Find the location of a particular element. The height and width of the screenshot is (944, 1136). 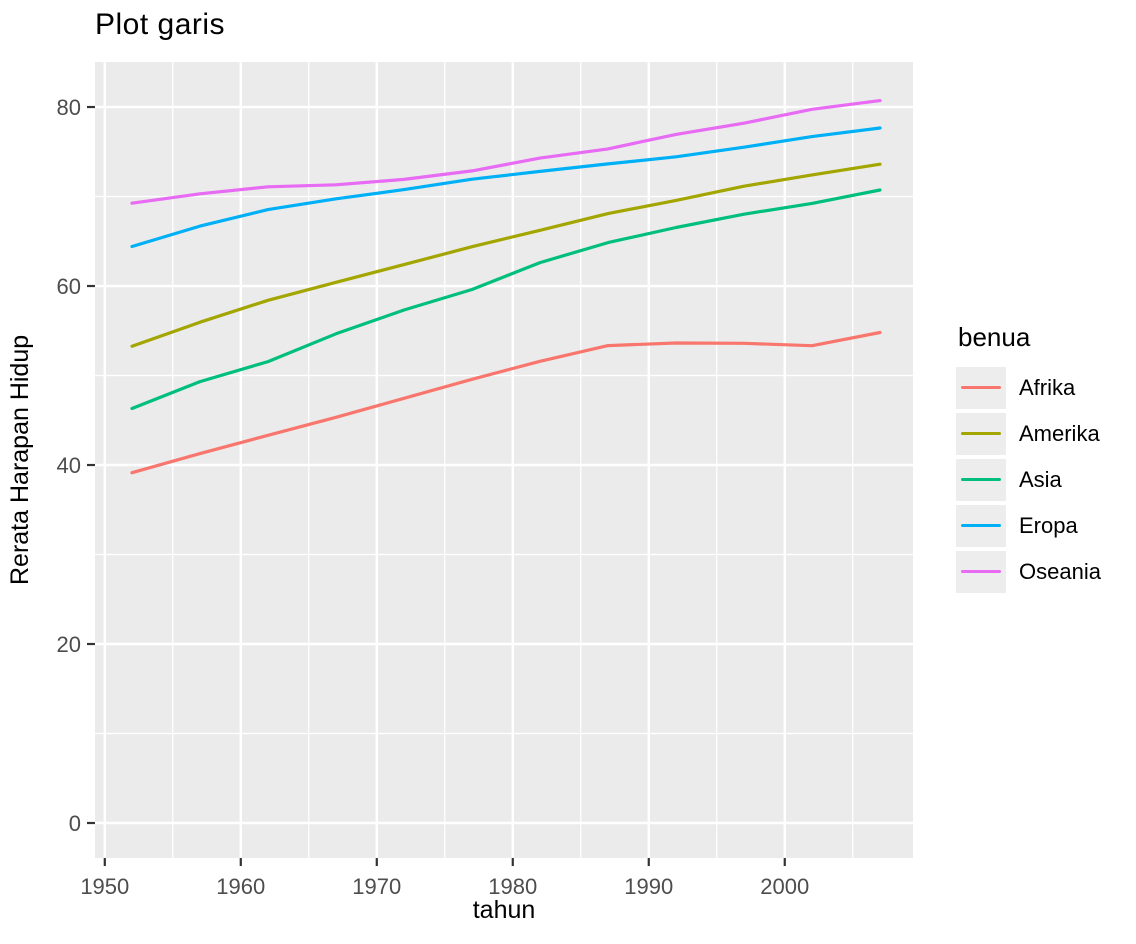

legend-item-oseania: Oseania is located at coordinates (1028, 572).